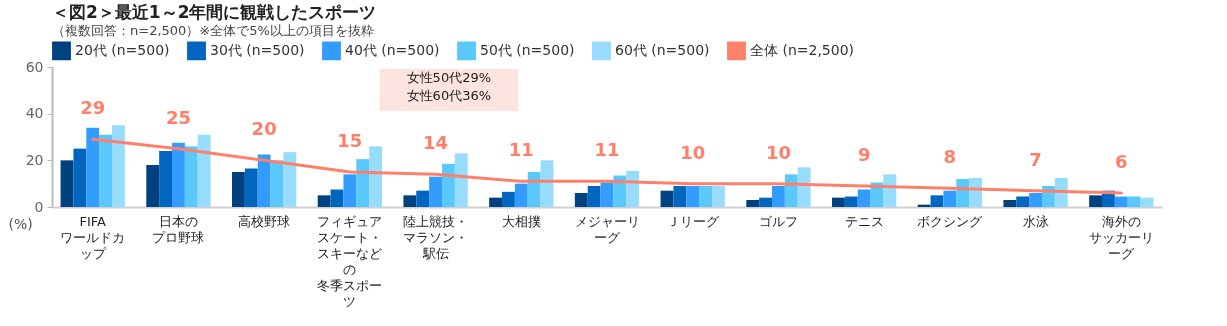 This screenshot has width=1227, height=326. What do you see at coordinates (1035, 221) in the screenshot?
I see `x-tick-label: 水泳` at bounding box center [1035, 221].